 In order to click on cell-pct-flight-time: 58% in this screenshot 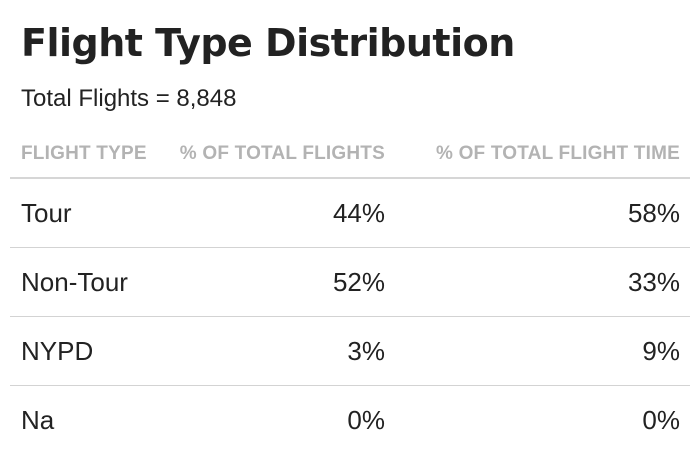, I will do `click(542, 213)`.